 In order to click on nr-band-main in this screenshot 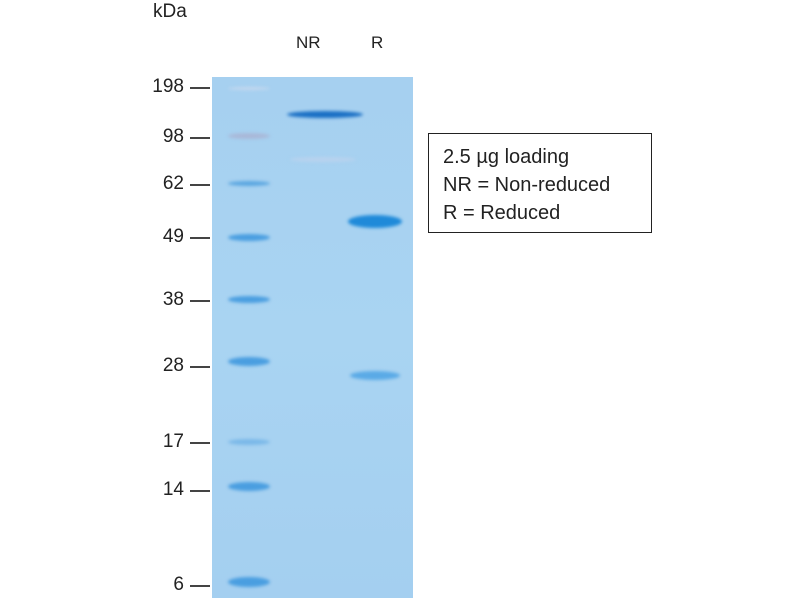, I will do `click(325, 114)`.